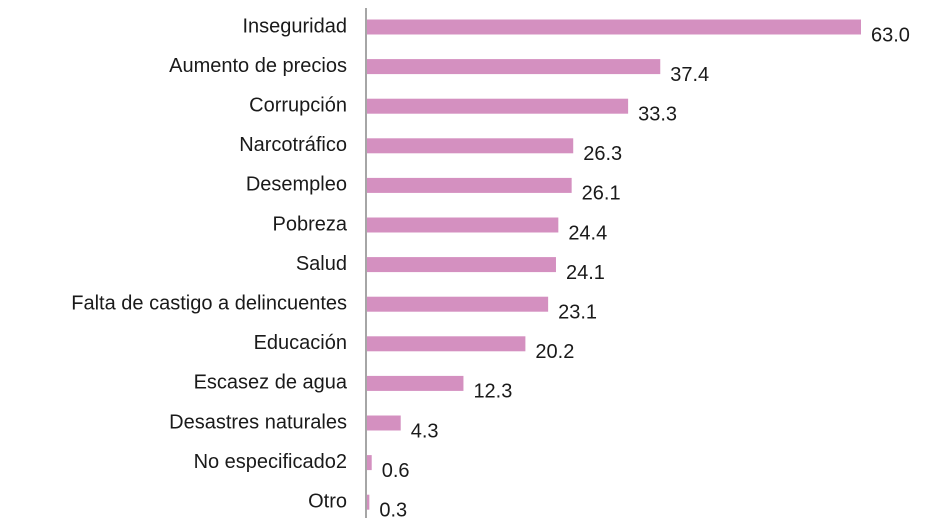 The height and width of the screenshot is (518, 927). I want to click on value-label: 23.1, so click(577, 312).